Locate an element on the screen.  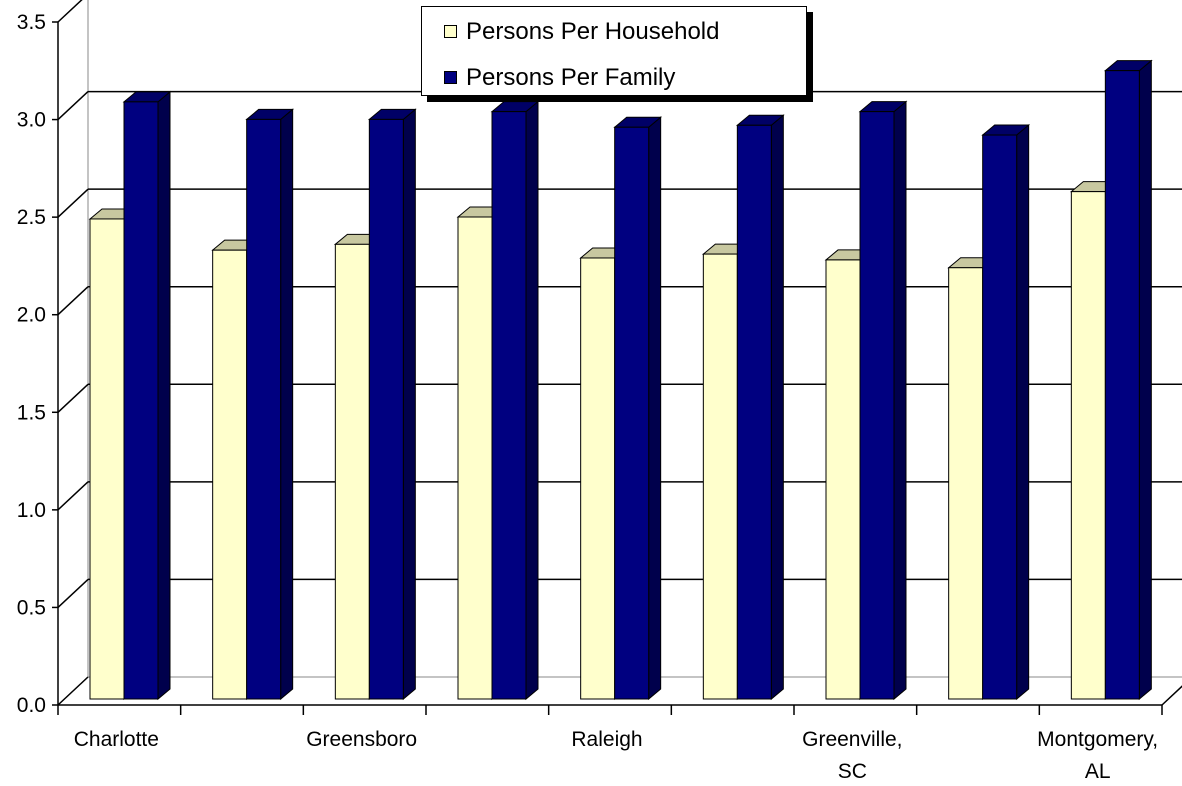
x-tick-label: Greenville, is located at coordinates (852, 739).